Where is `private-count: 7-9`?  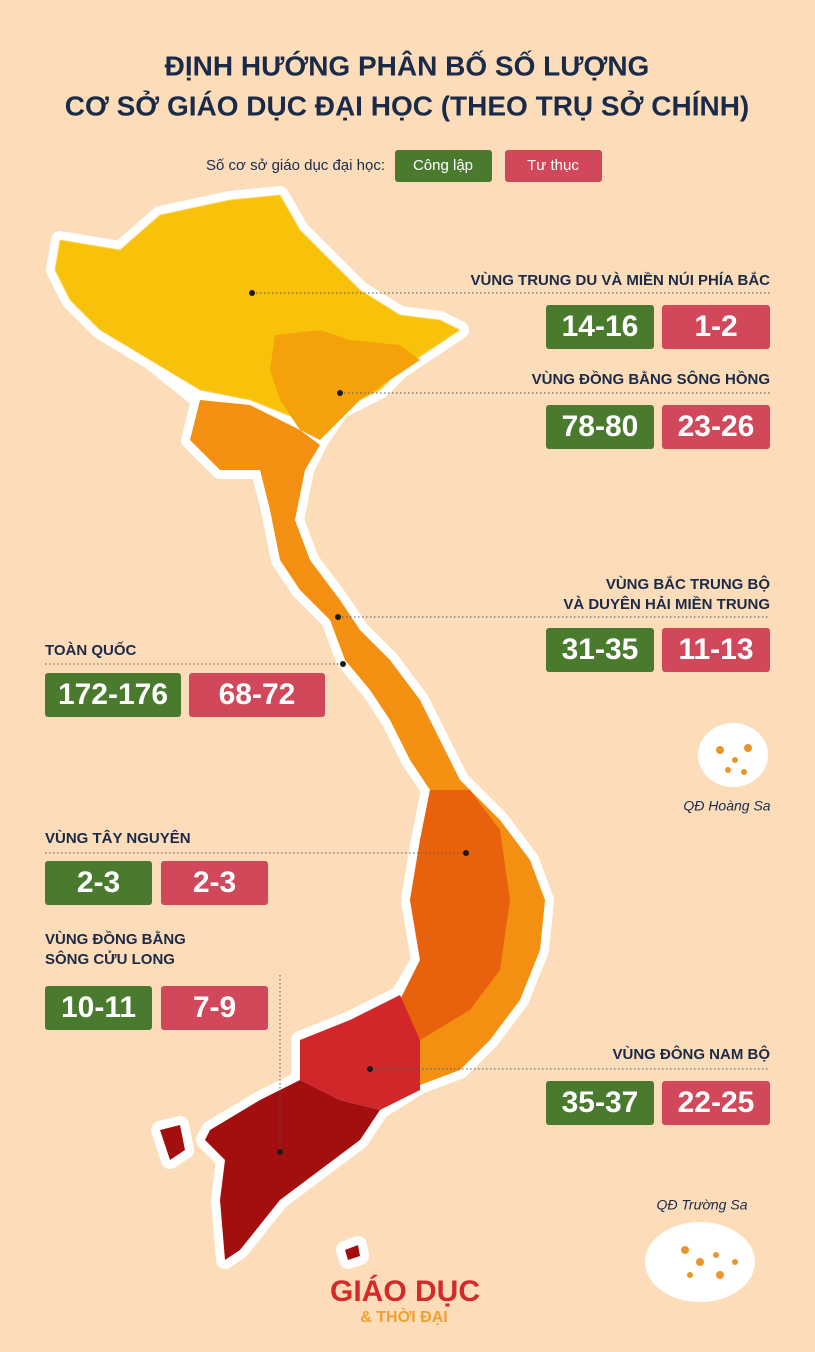
private-count: 7-9 is located at coordinates (214, 1007).